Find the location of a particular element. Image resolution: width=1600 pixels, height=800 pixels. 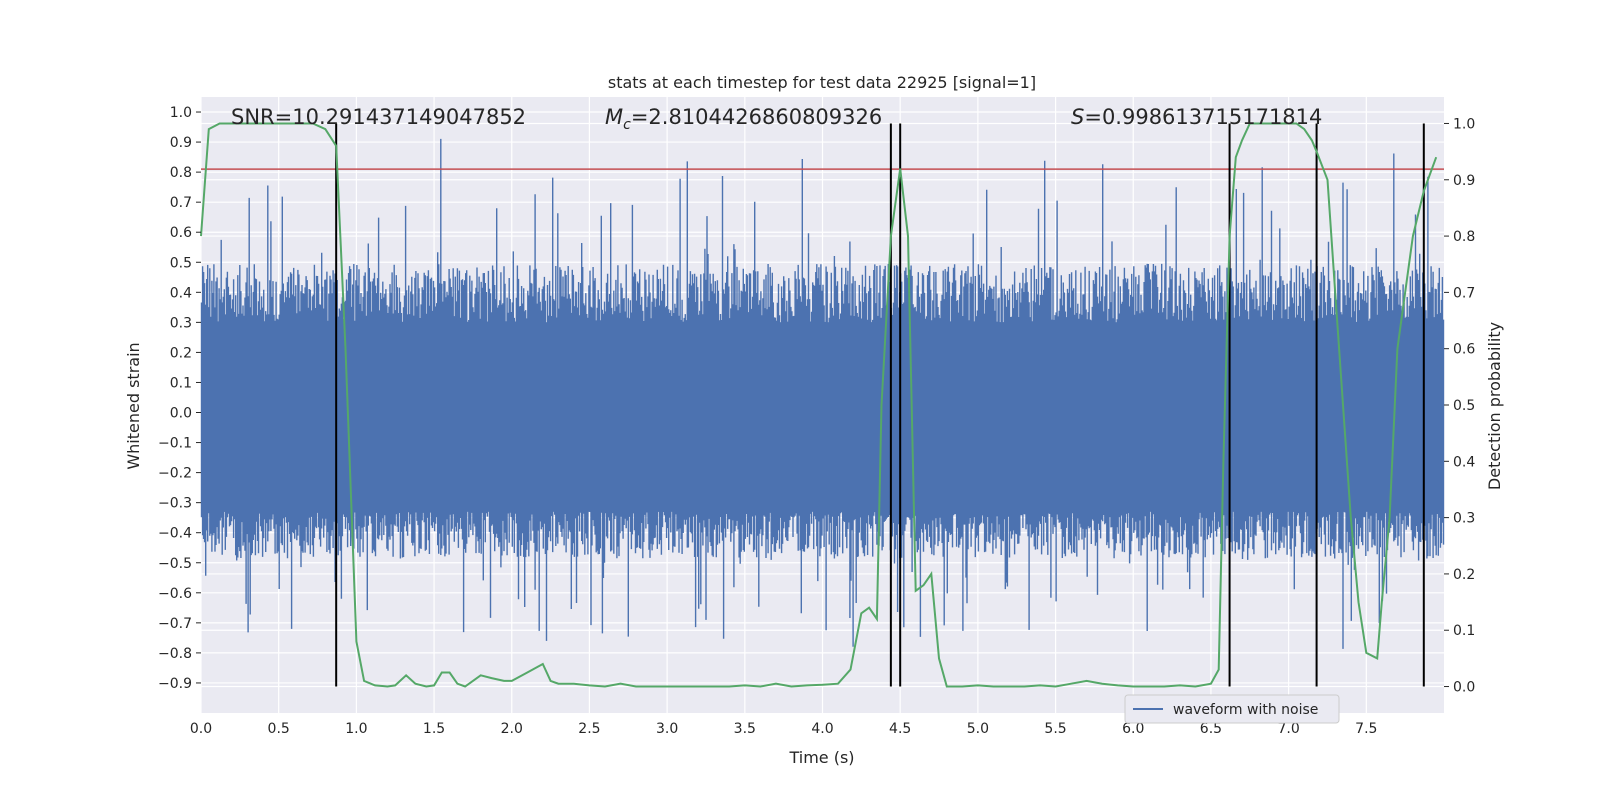

legend-box is located at coordinates (1232, 709).